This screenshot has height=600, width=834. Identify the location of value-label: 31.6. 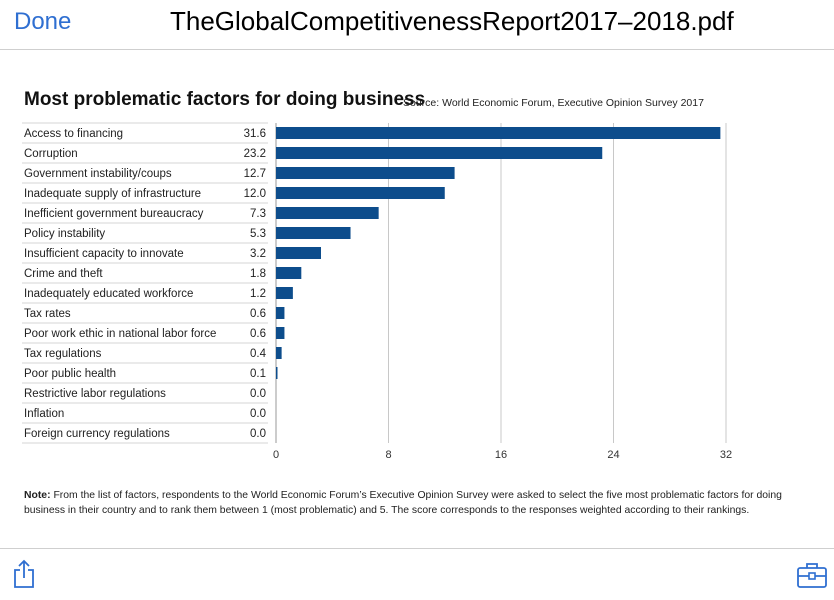
(255, 134).